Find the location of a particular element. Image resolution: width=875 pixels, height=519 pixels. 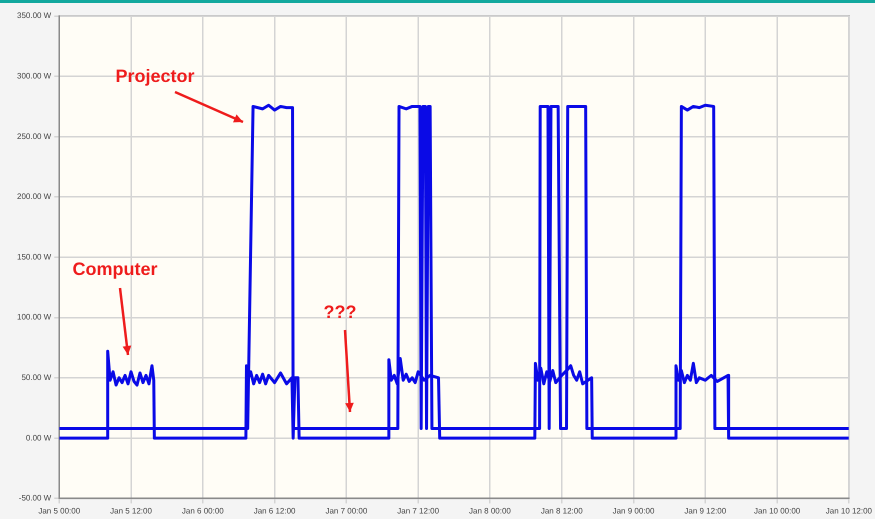

y-tick-label: 150.00 W is located at coordinates (34, 257).